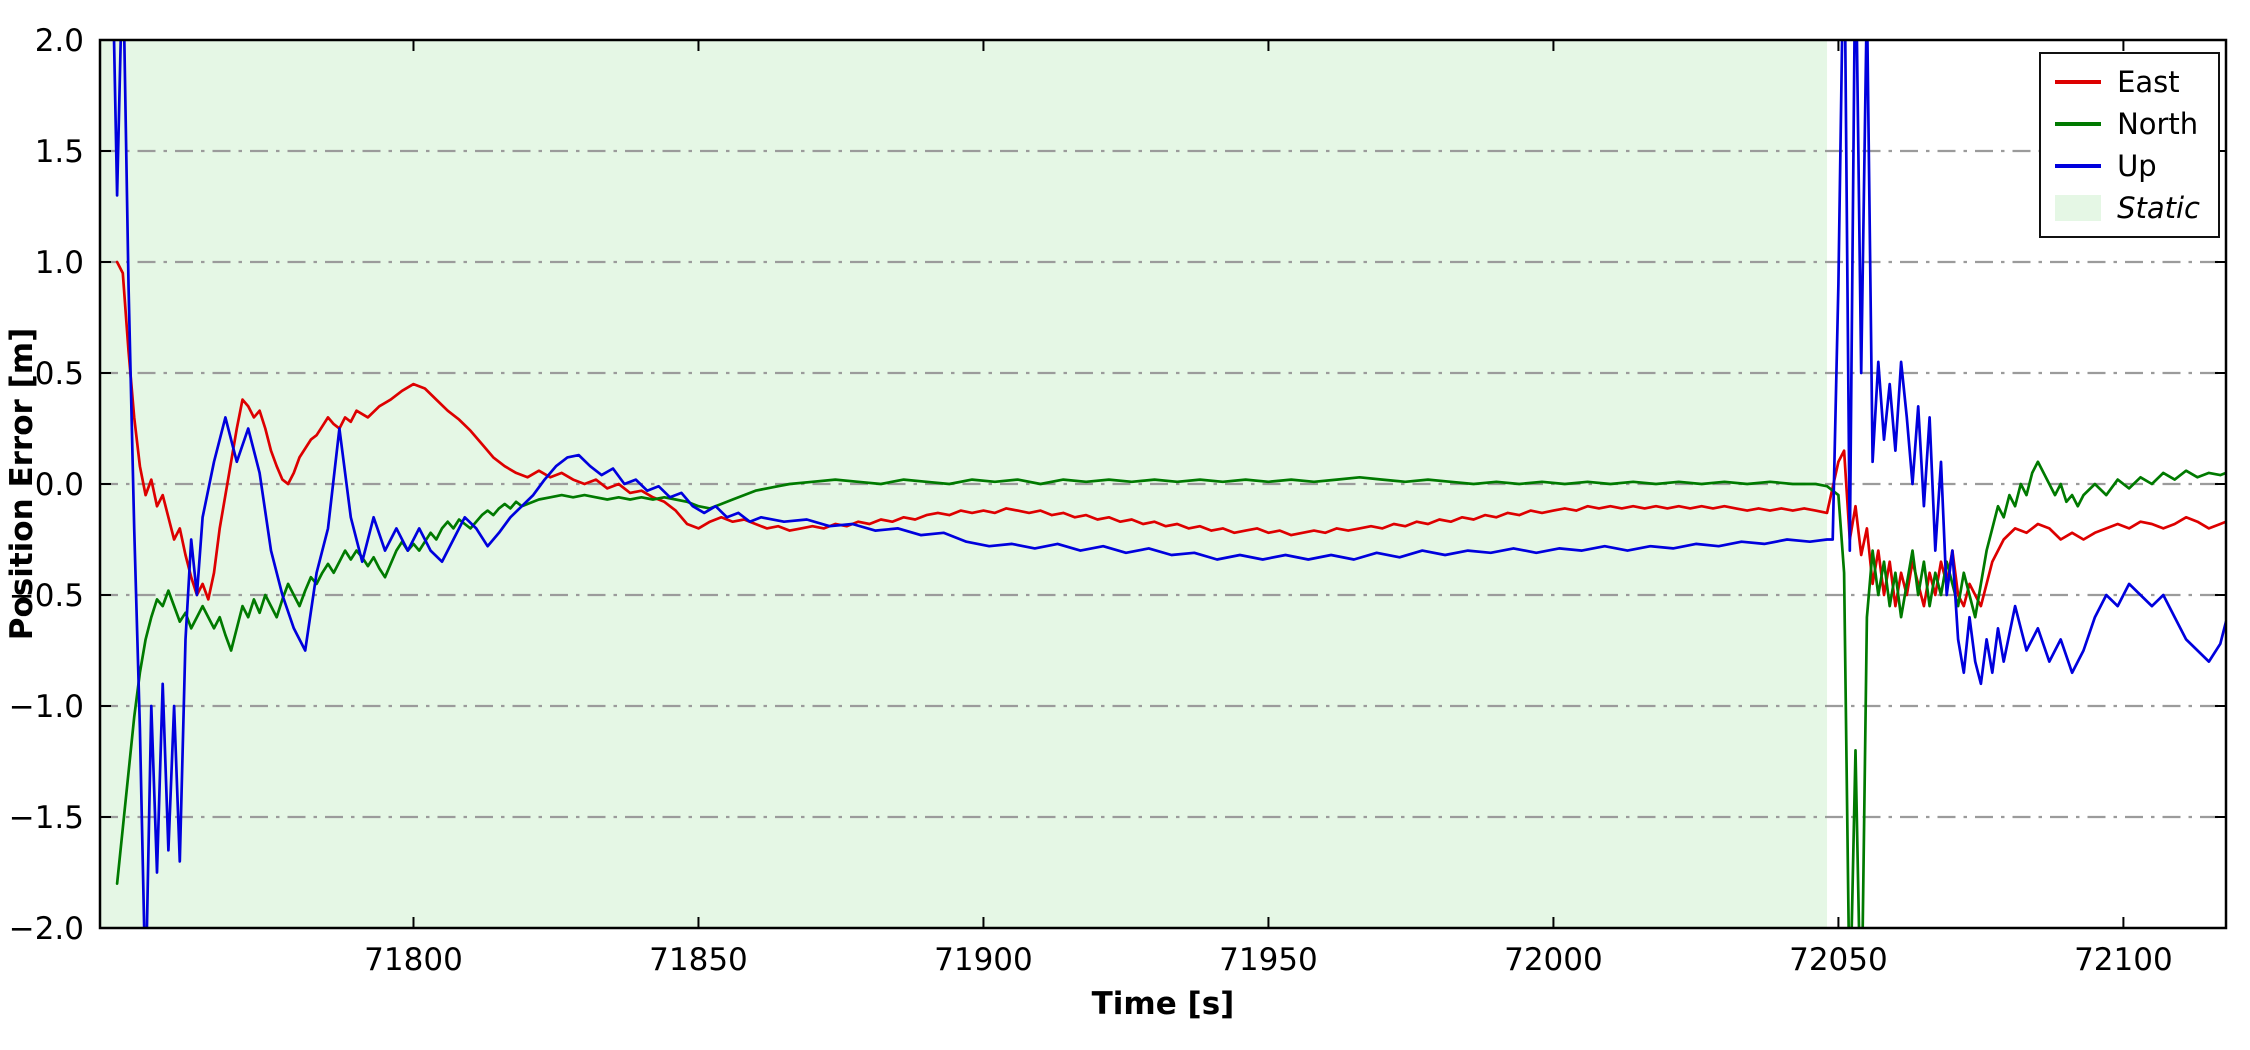 The height and width of the screenshot is (1050, 2250). I want to click on y-axis-label: Position Error [m], so click(22, 484).